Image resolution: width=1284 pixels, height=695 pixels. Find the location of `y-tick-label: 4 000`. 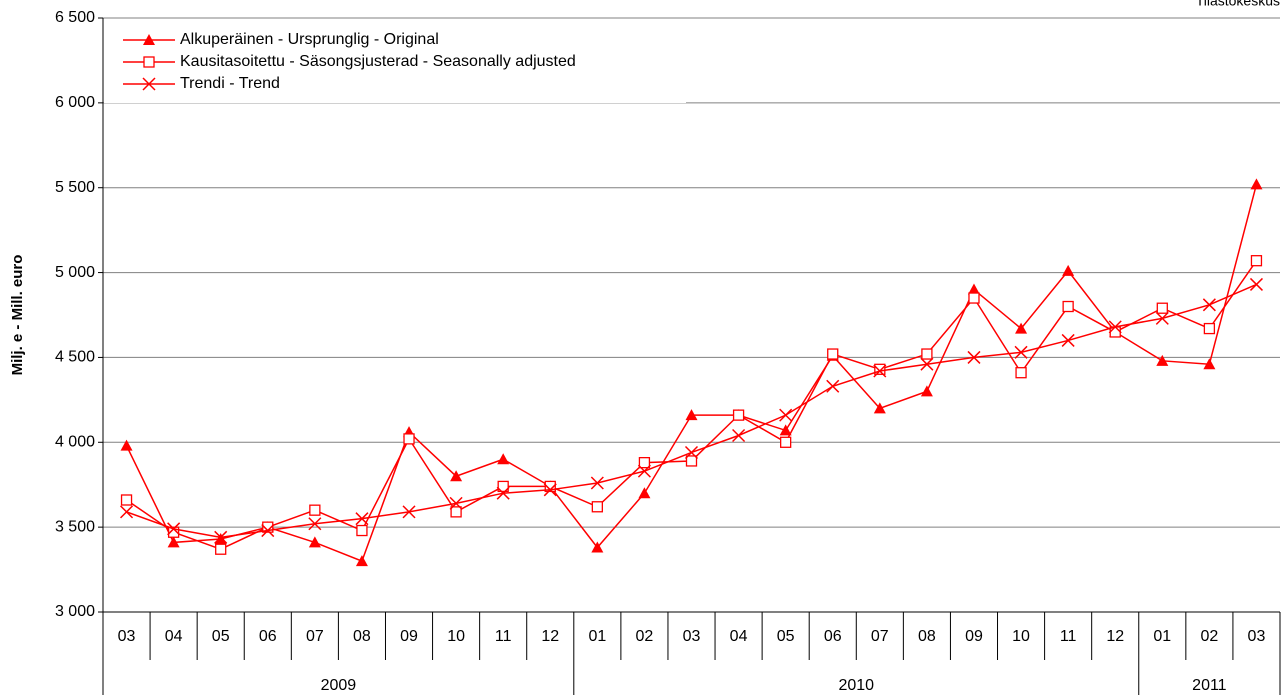

y-tick-label: 4 000 is located at coordinates (75, 442).